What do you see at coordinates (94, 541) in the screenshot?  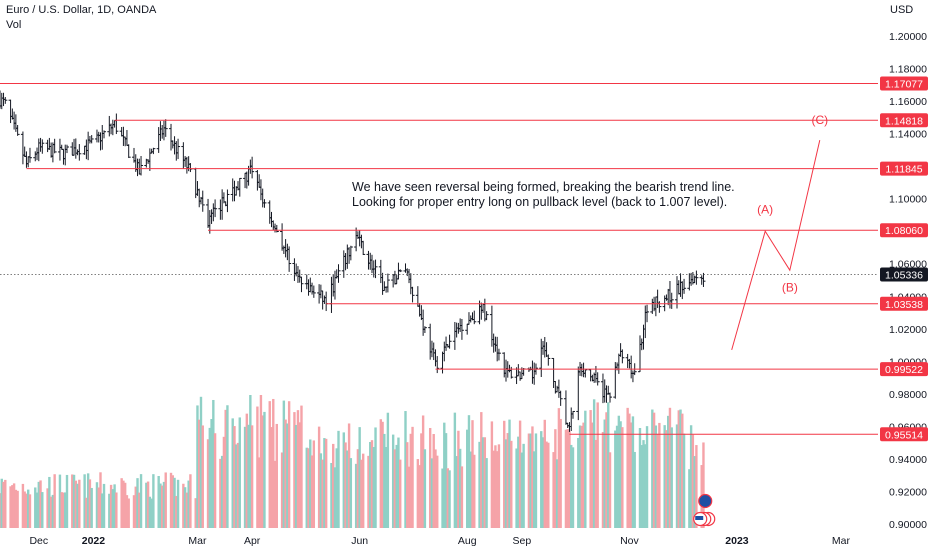 I see `time-tick-2022: 2022` at bounding box center [94, 541].